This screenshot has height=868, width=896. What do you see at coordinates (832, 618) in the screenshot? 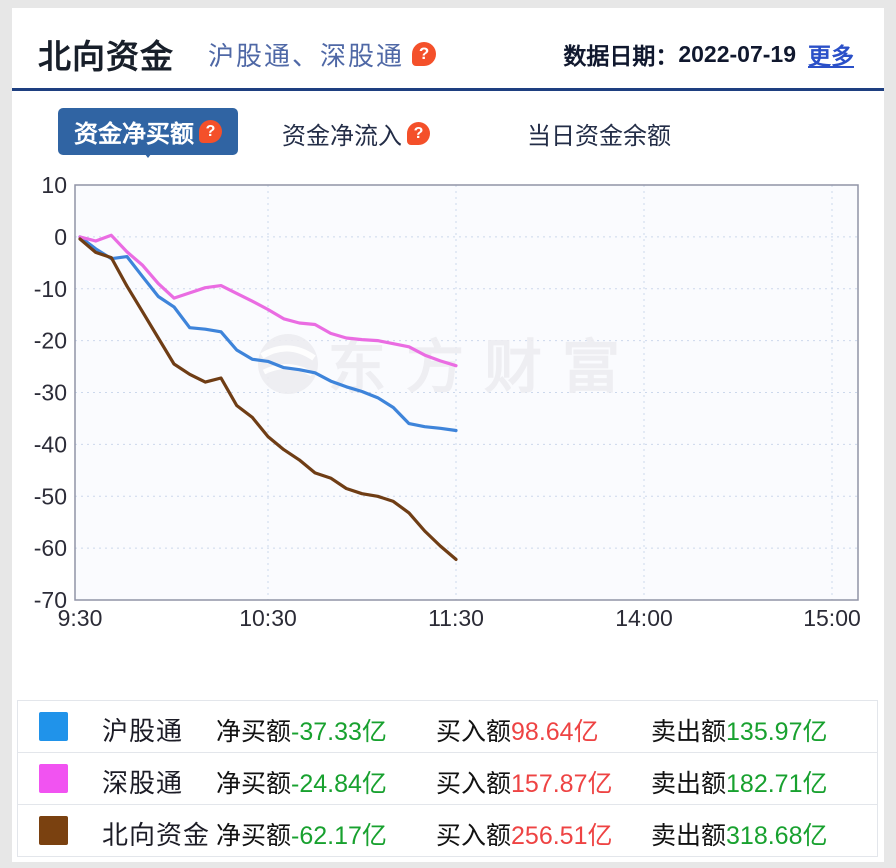
I see `svg-text: 15:00` at bounding box center [832, 618].